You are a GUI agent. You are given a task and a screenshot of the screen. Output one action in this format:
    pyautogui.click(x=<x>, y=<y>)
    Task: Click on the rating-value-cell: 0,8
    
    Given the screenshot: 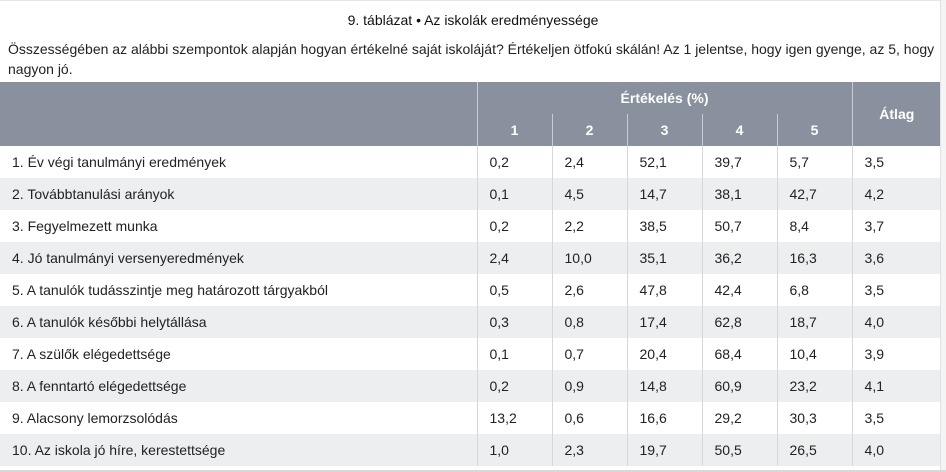 What is the action you would take?
    pyautogui.click(x=590, y=322)
    